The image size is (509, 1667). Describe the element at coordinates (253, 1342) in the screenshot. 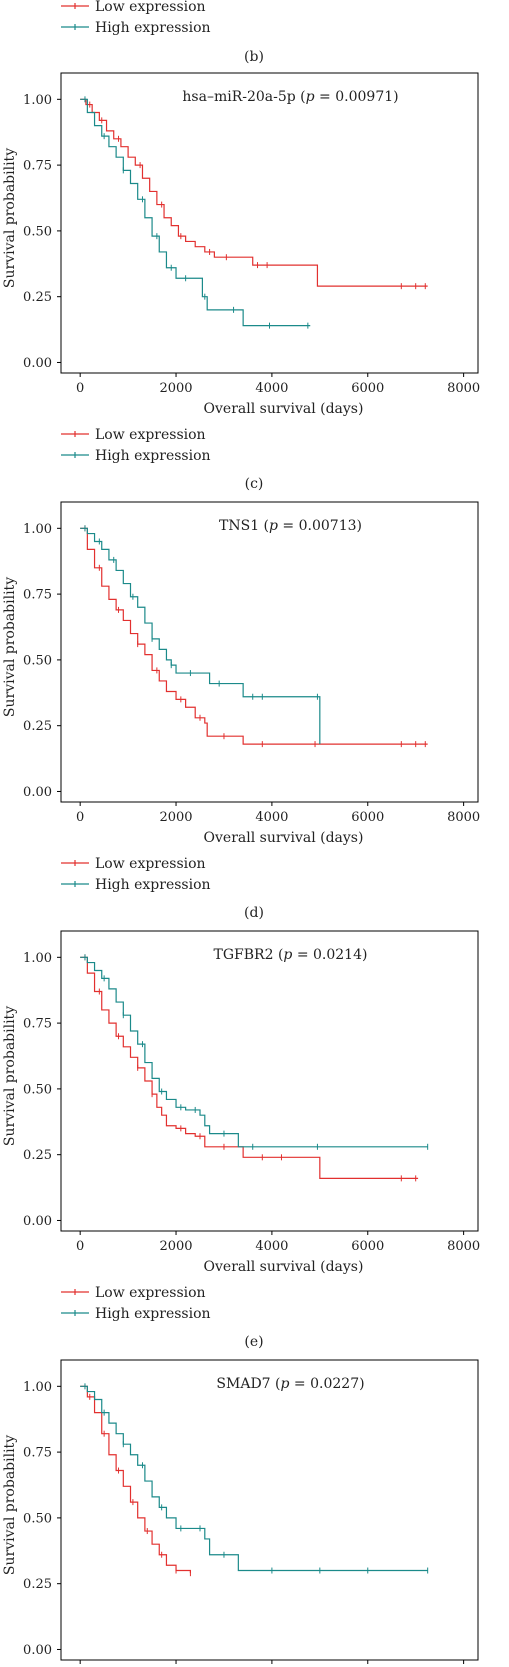

I see `caption-e: (e)` at that location.